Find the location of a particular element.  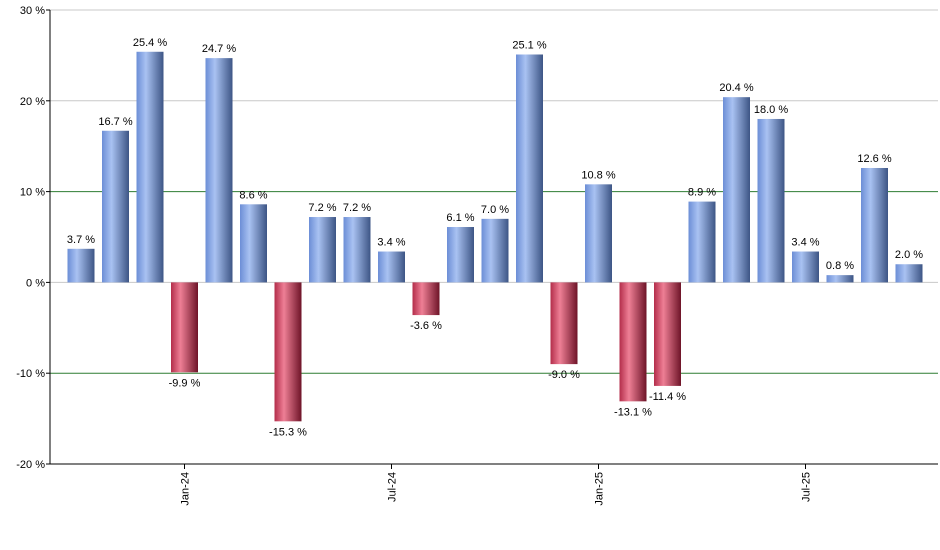

y-tick-label: -10 % is located at coordinates (30, 374).